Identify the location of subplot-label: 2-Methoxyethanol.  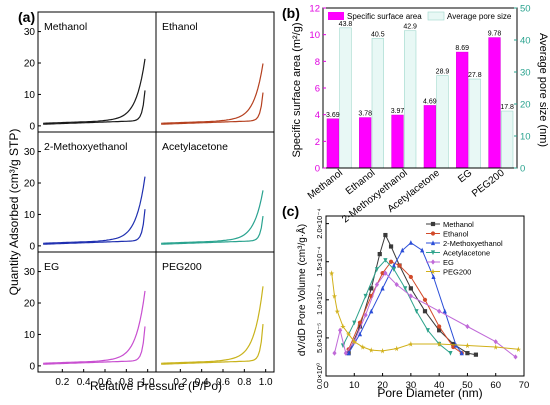
(85, 147).